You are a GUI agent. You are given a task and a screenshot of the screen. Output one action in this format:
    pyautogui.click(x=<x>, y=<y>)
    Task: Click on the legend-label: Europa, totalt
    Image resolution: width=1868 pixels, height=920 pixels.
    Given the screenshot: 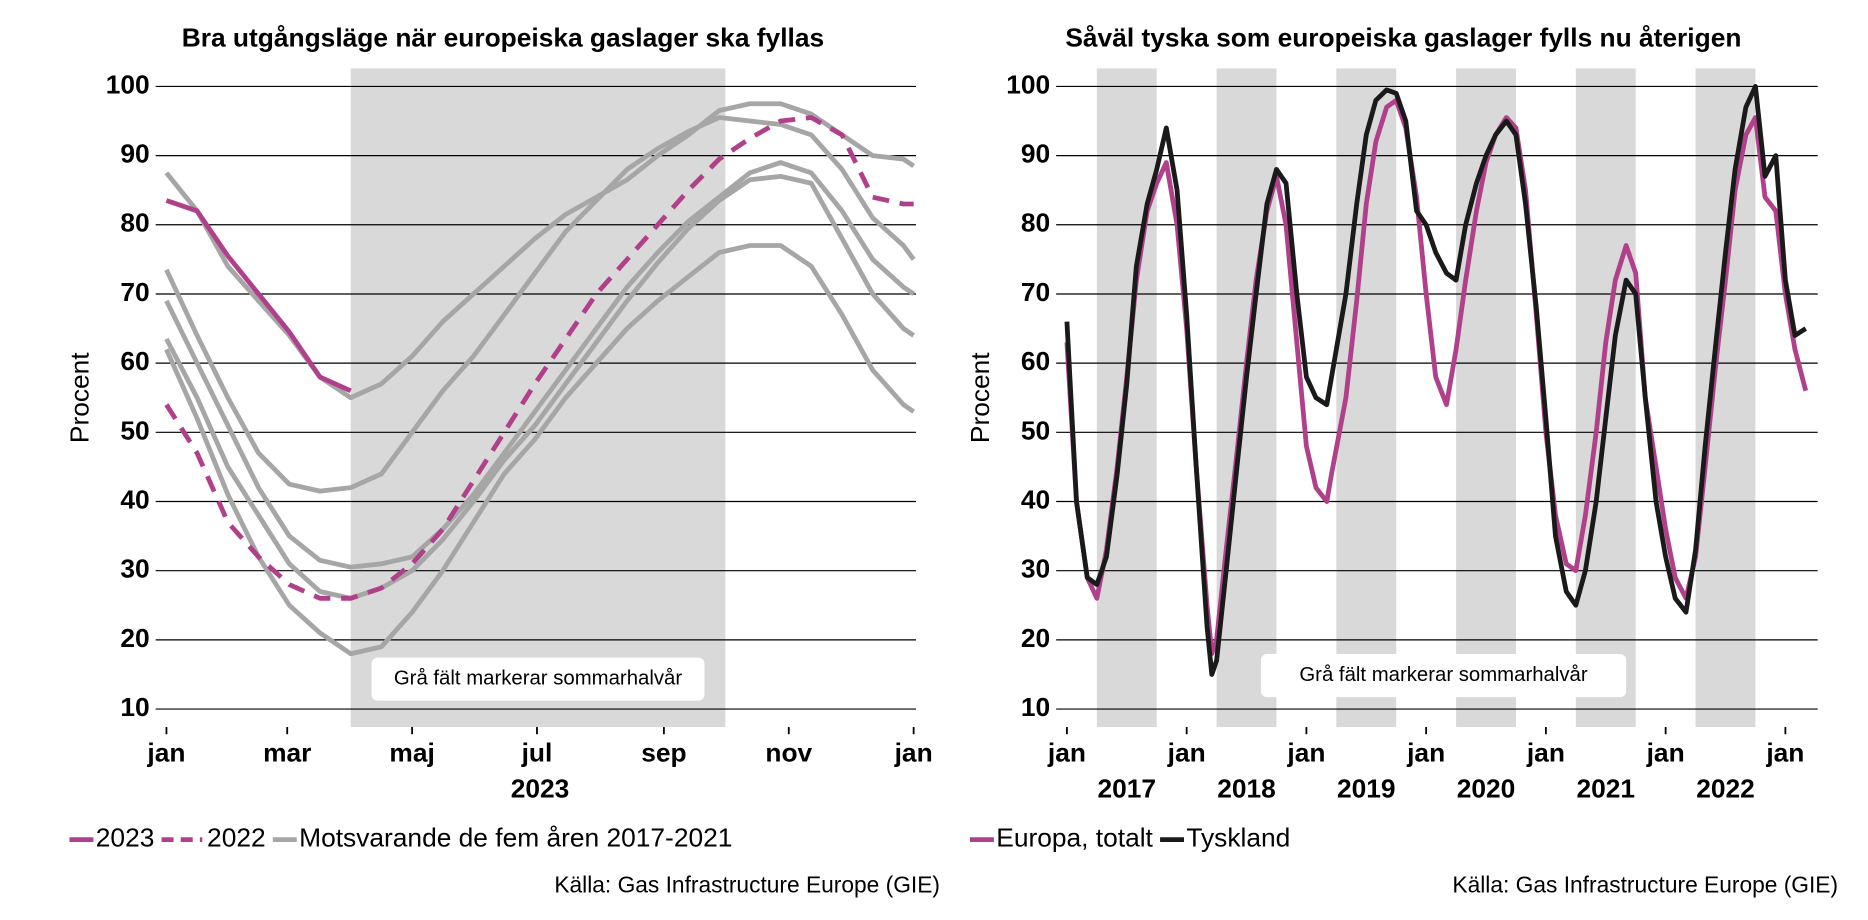 What is the action you would take?
    pyautogui.click(x=1074, y=838)
    